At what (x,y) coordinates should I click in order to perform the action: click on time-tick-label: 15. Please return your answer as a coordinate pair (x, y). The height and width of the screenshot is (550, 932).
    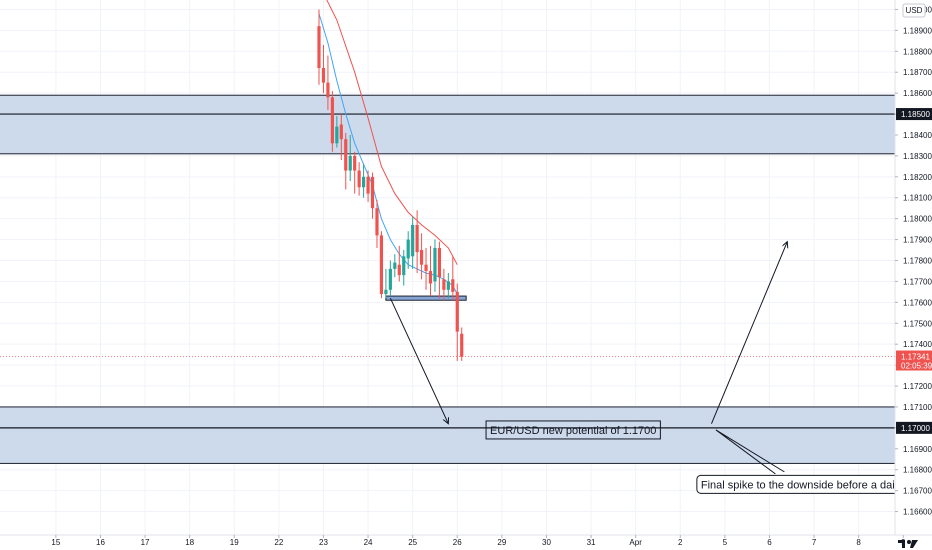
    Looking at the image, I should click on (55, 542).